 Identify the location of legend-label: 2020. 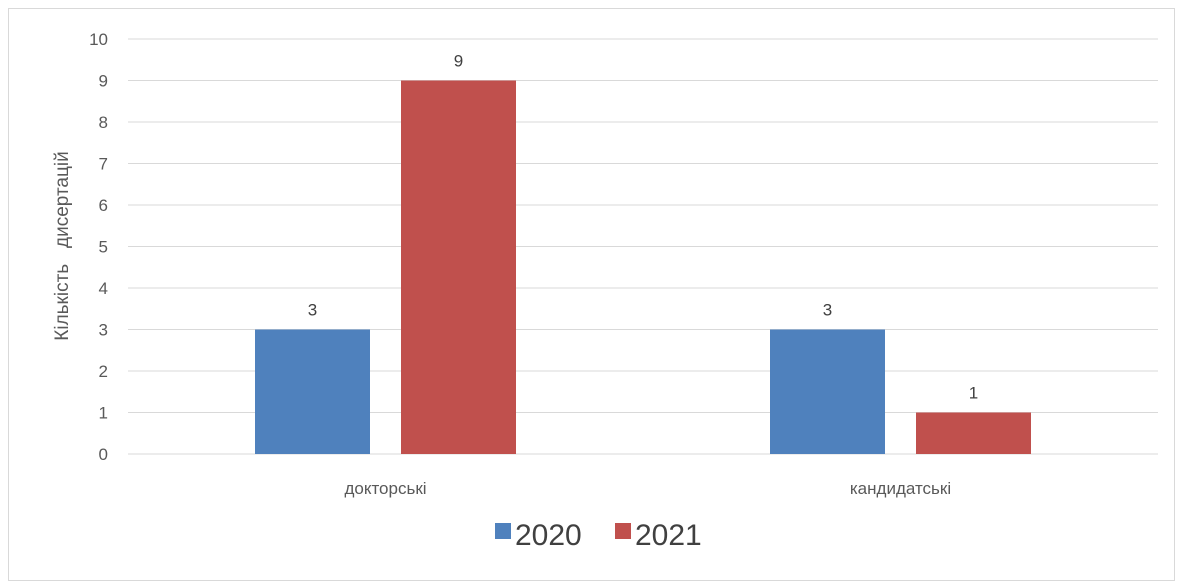
(548, 535).